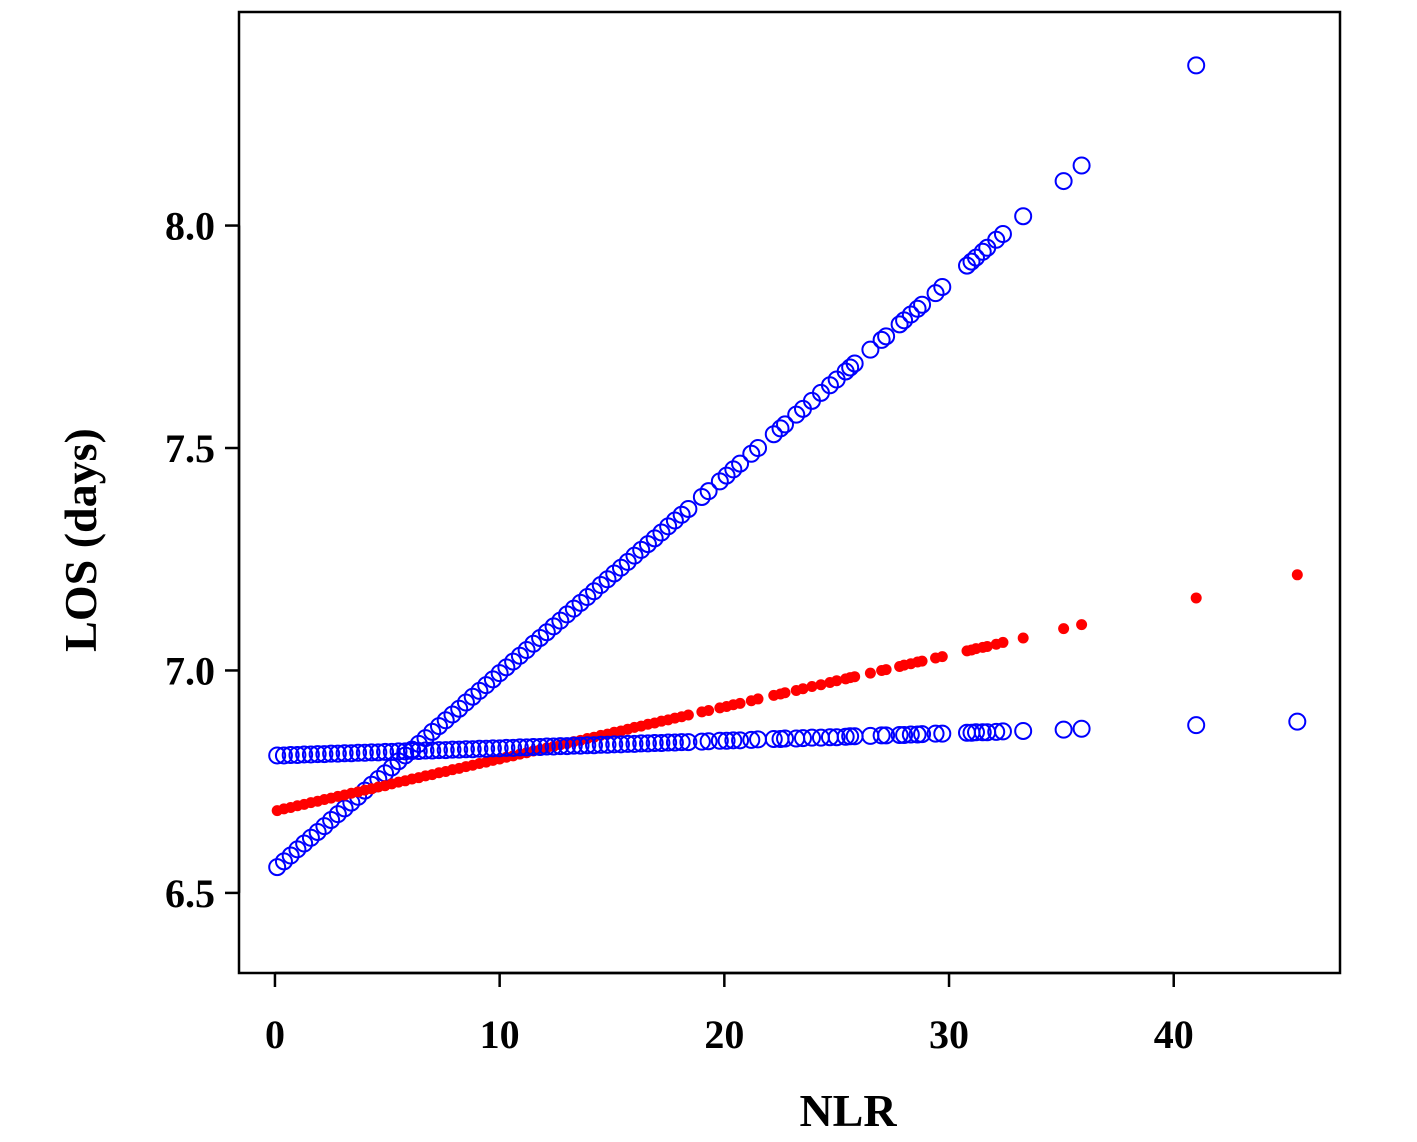 This screenshot has height=1142, width=1417. What do you see at coordinates (949, 1034) in the screenshot?
I see `x-tick-label: 30` at bounding box center [949, 1034].